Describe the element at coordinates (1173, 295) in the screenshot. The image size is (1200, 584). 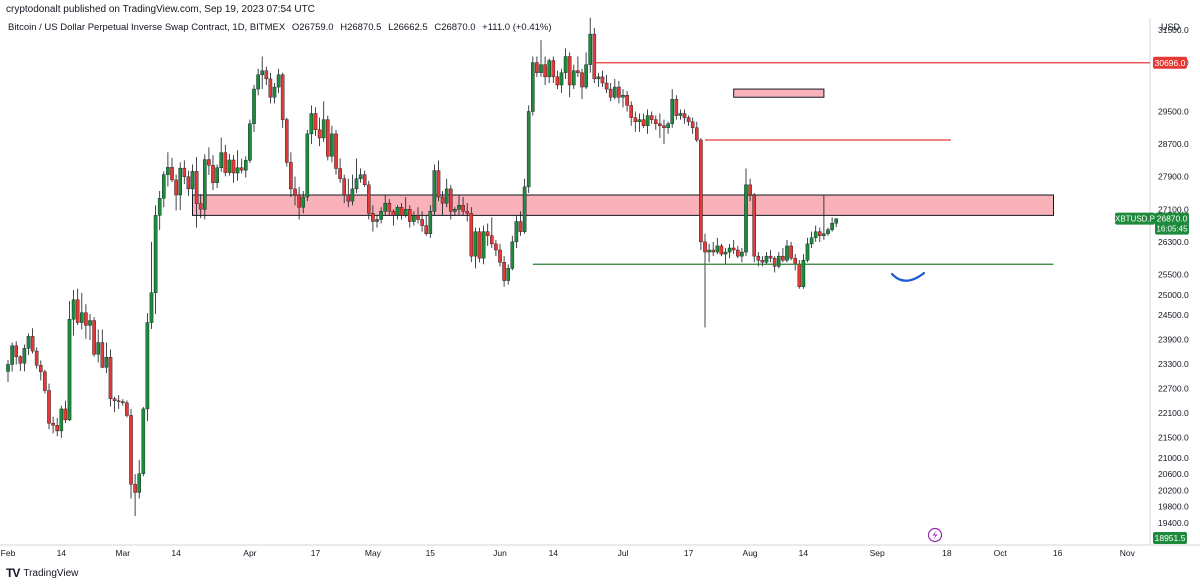
I see `y-tick-label: 25000.0` at that location.